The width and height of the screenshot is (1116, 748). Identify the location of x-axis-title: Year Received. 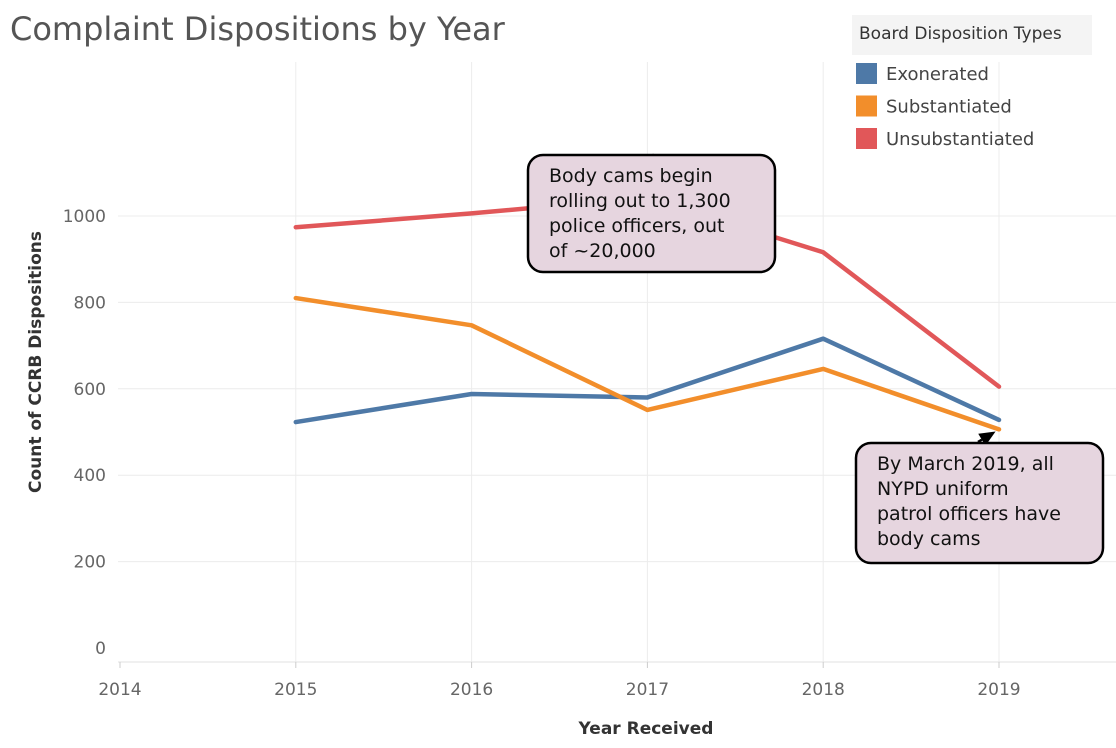
(646, 729).